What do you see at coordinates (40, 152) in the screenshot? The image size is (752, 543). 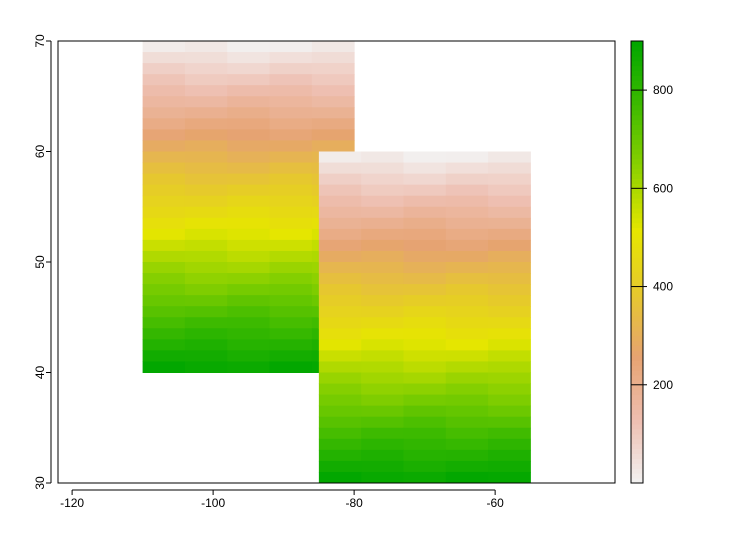 I see `y-tick-label: 60` at bounding box center [40, 152].